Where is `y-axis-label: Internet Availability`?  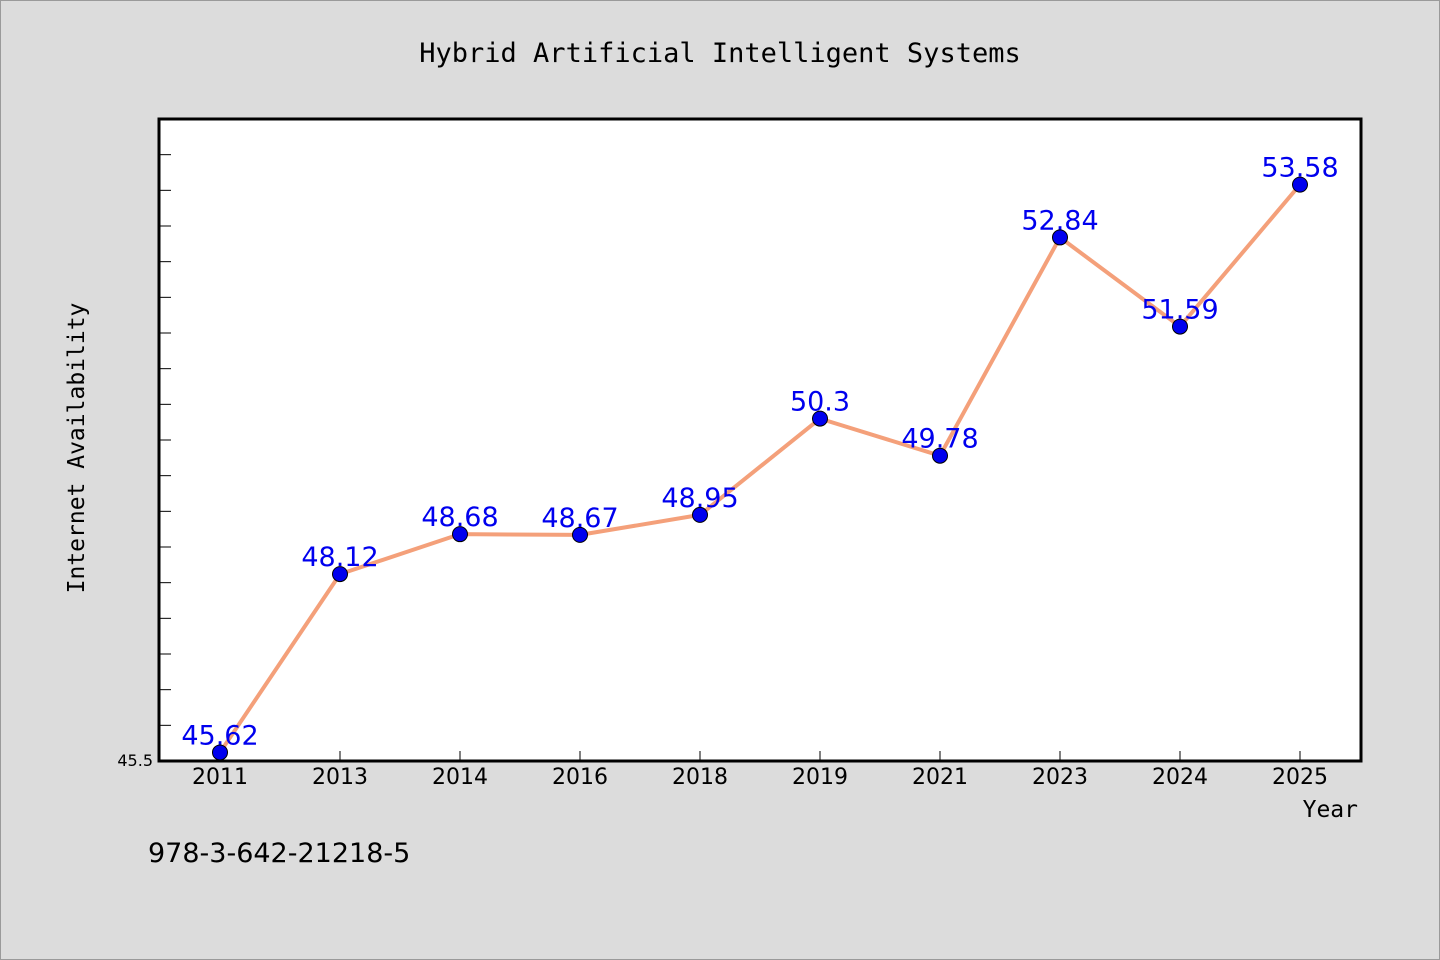 y-axis-label: Internet Availability is located at coordinates (77, 448).